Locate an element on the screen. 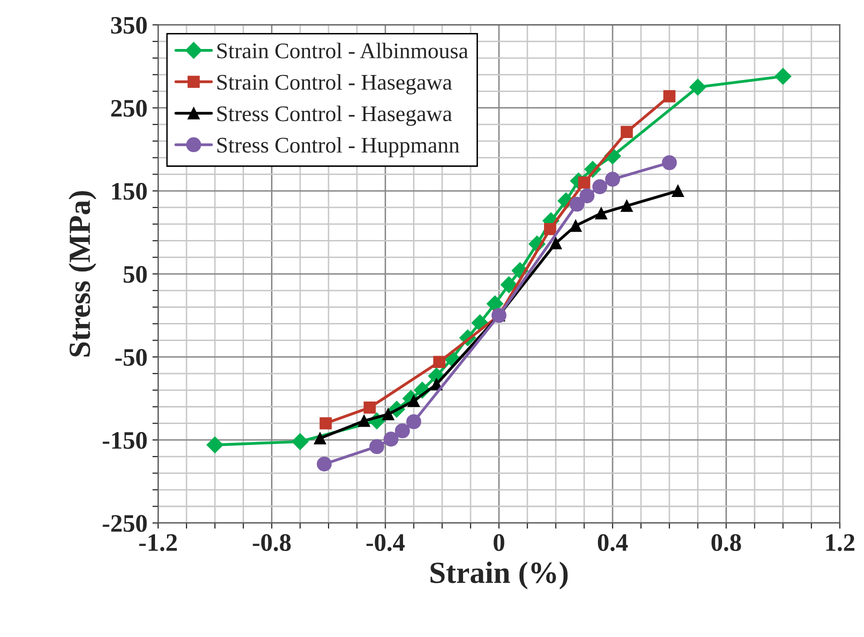 The height and width of the screenshot is (637, 864). legend-label: Stress Control - Huppmann is located at coordinates (338, 147).